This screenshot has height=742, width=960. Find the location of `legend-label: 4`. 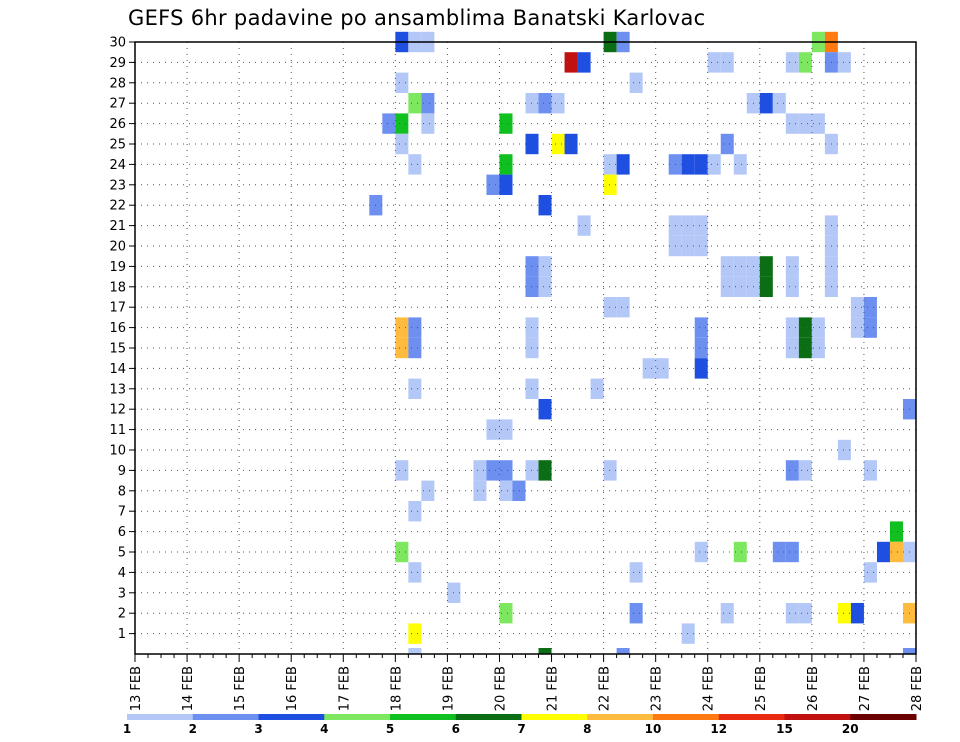

legend-label: 4 is located at coordinates (324, 729).